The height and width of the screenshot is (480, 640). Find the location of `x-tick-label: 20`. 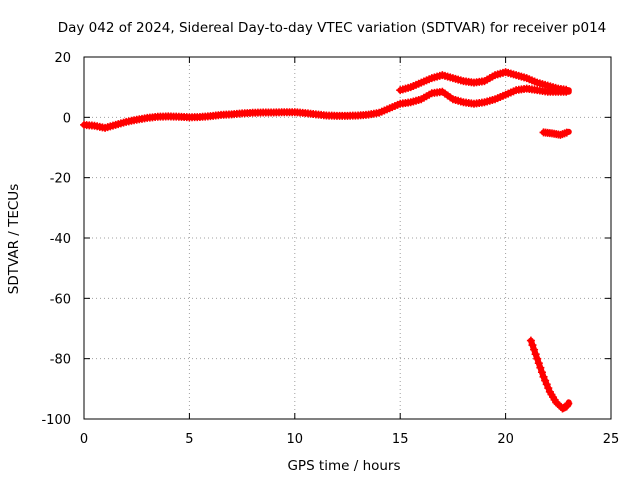

x-tick-label: 20 is located at coordinates (505, 439).